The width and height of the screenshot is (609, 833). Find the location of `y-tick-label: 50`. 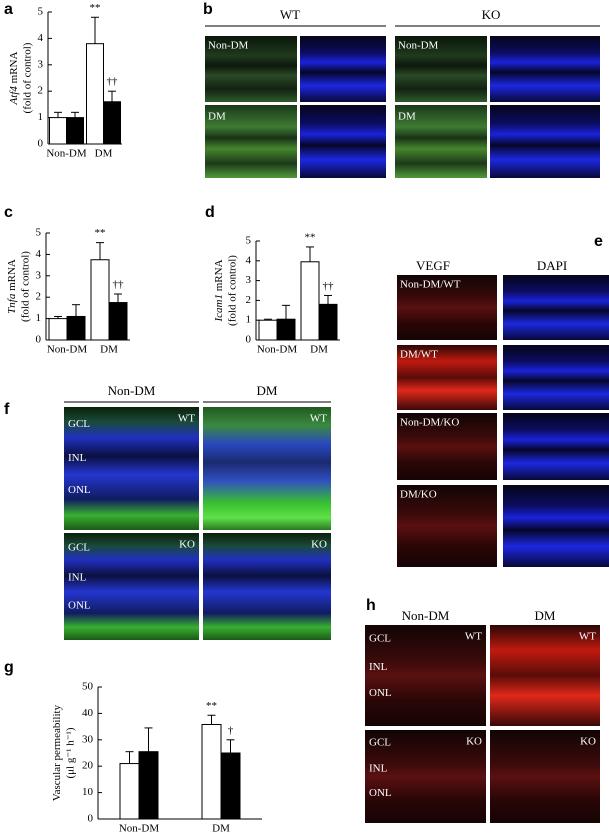

y-tick-label: 50 is located at coordinates (88, 687).